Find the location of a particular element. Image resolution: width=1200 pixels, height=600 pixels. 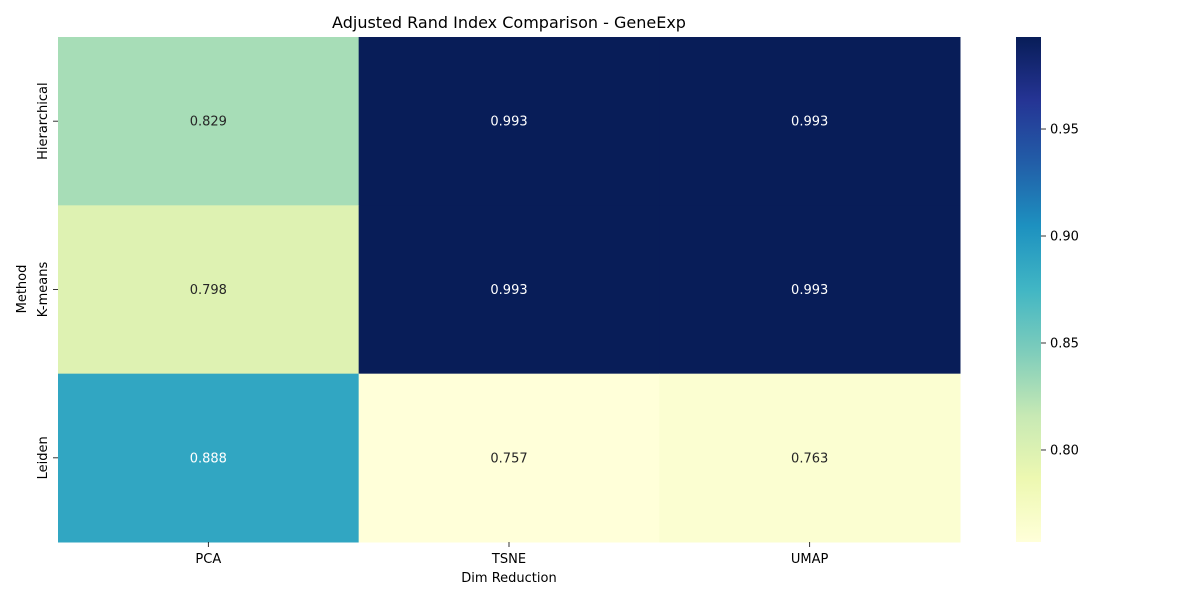

colorbar-tick-label: 0.95 is located at coordinates (1064, 130).